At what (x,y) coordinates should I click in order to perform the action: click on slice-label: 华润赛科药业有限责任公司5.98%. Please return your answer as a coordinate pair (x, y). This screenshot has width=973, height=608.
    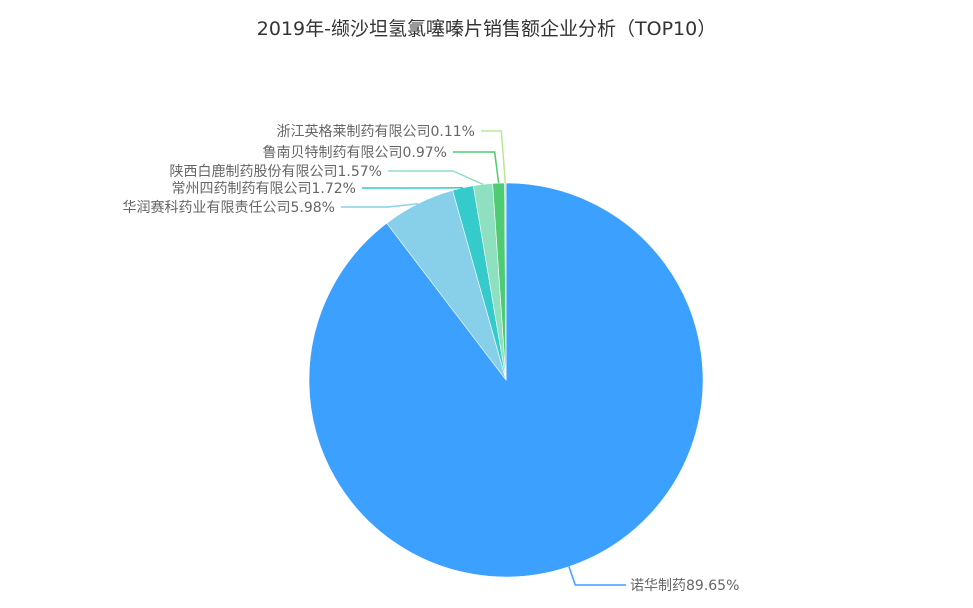
    Looking at the image, I should click on (229, 208).